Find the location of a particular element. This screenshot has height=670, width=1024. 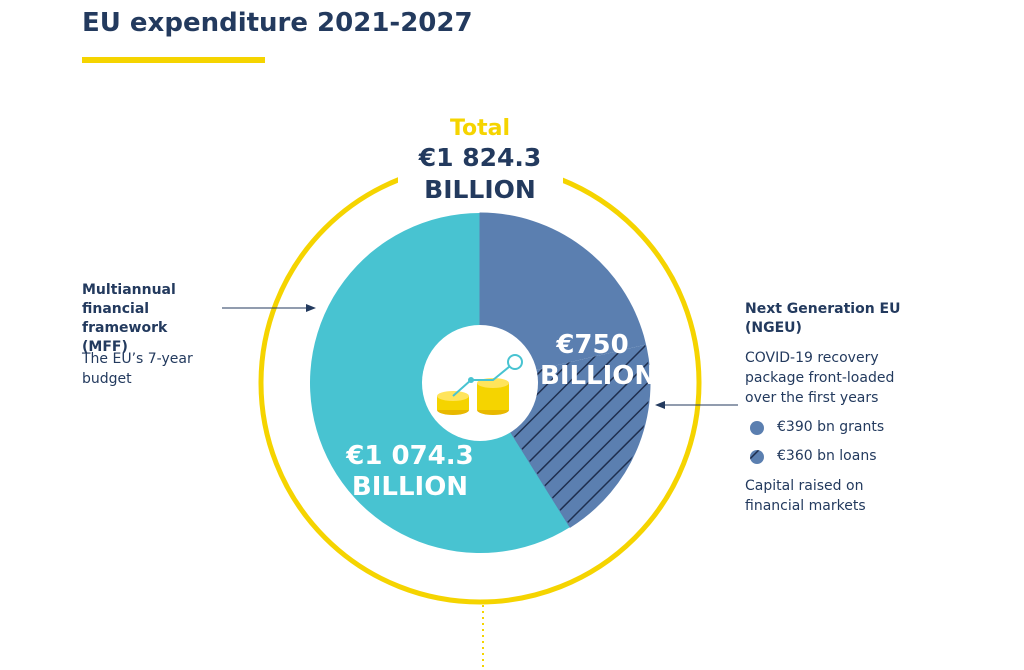

total-backdrop is located at coordinates (480, 162).